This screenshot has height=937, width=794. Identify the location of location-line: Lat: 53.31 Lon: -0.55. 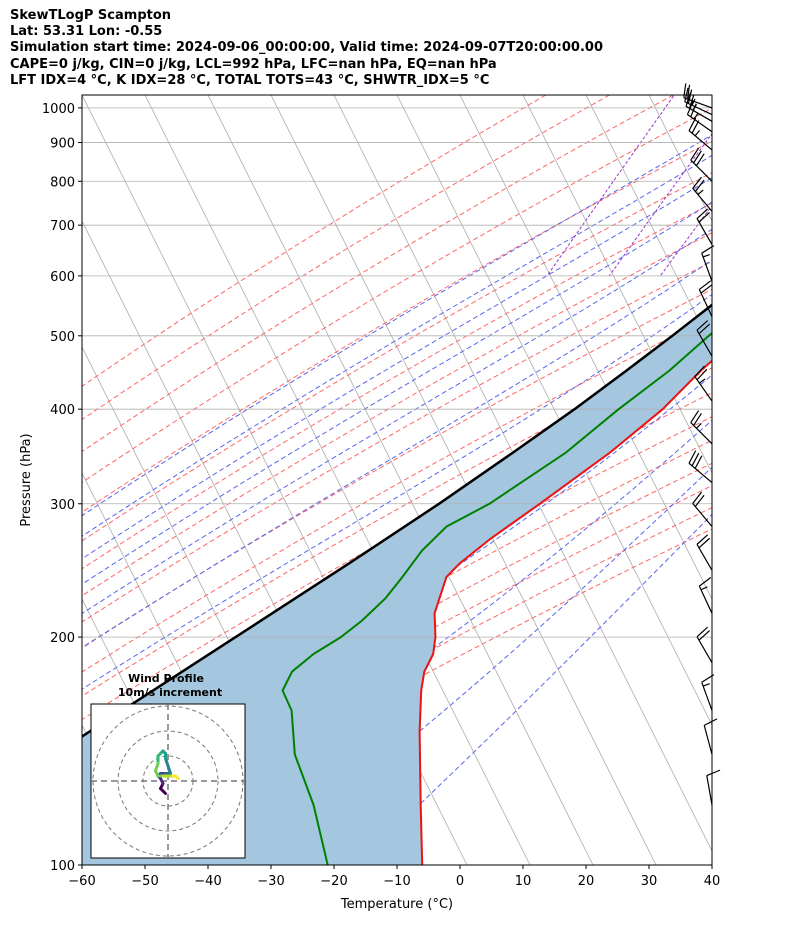
(86, 32).